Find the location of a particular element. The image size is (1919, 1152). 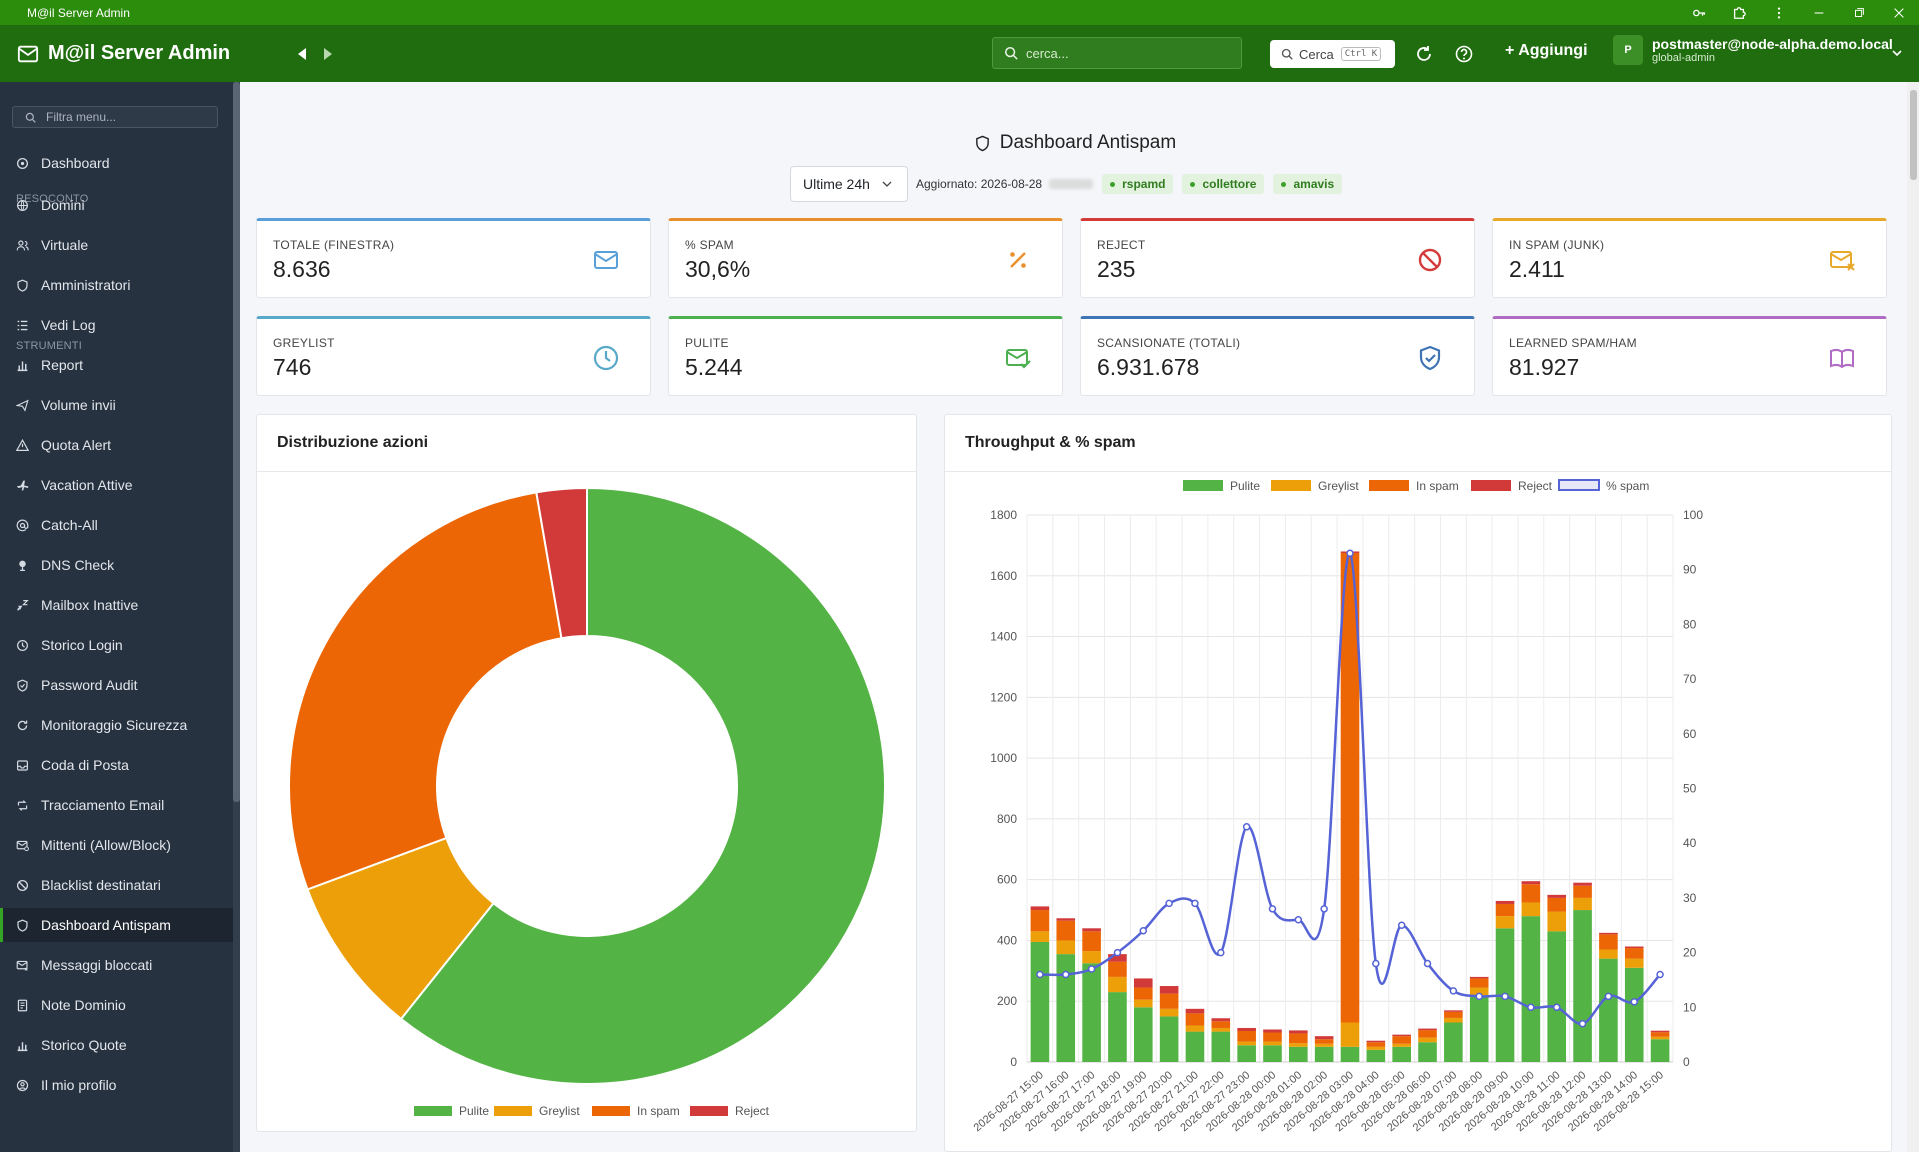

sidebar-item-quota-alert: Quota Alert is located at coordinates (116, 445).